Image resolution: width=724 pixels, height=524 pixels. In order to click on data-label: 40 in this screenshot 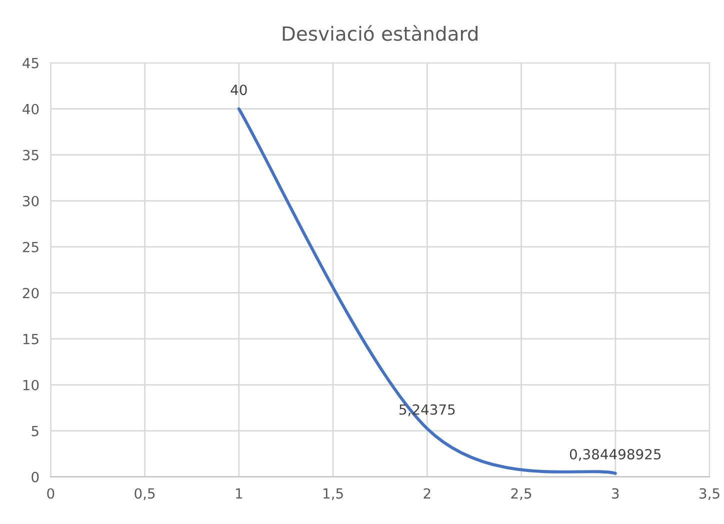, I will do `click(238, 90)`.